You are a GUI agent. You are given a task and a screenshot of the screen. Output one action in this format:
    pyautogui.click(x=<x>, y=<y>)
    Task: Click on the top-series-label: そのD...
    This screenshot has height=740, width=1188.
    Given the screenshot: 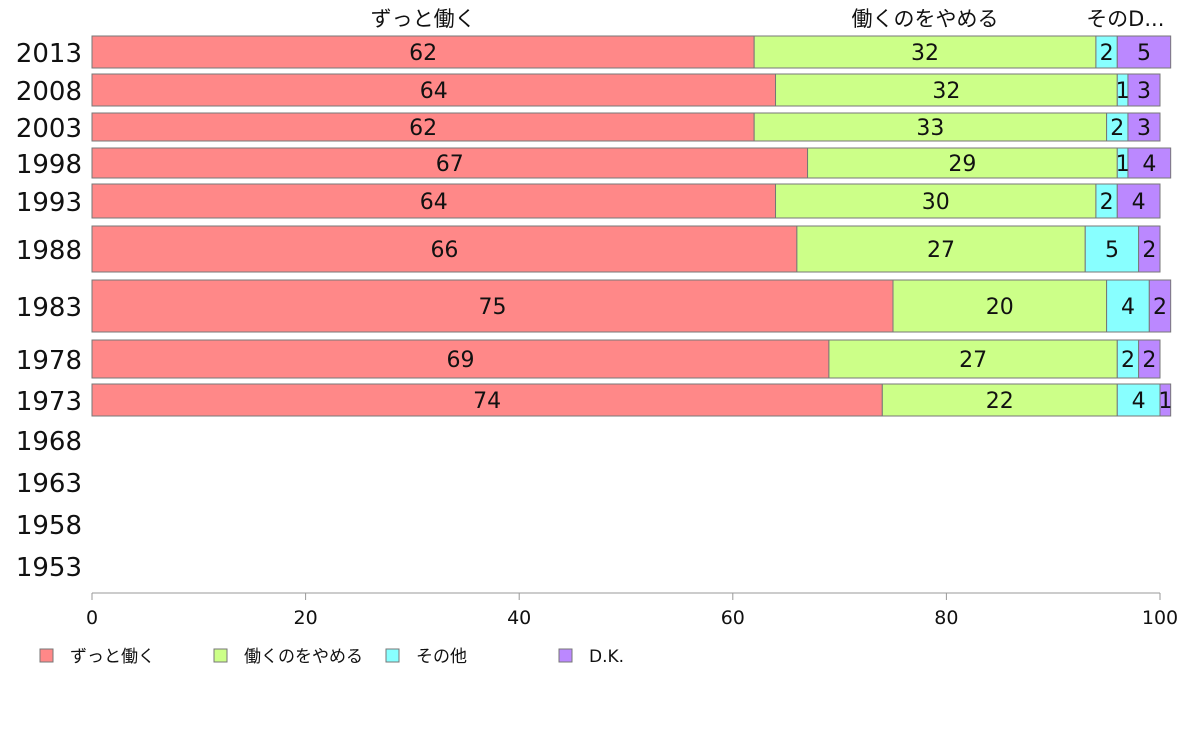 What is the action you would take?
    pyautogui.click(x=1125, y=19)
    